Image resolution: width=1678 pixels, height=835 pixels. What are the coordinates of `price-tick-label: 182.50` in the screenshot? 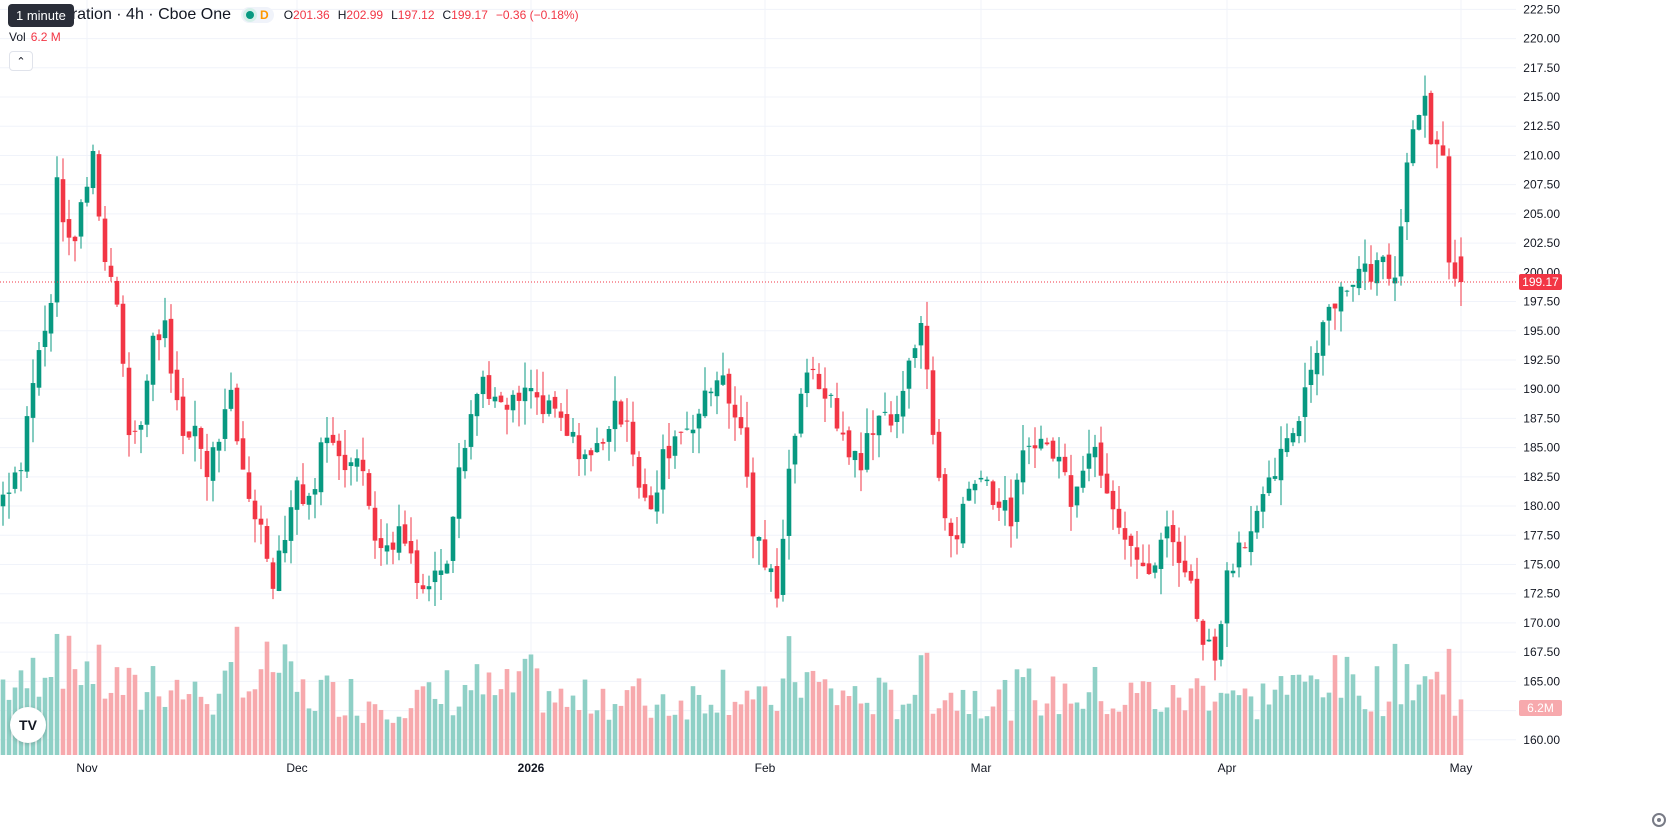 It's located at (1541, 477).